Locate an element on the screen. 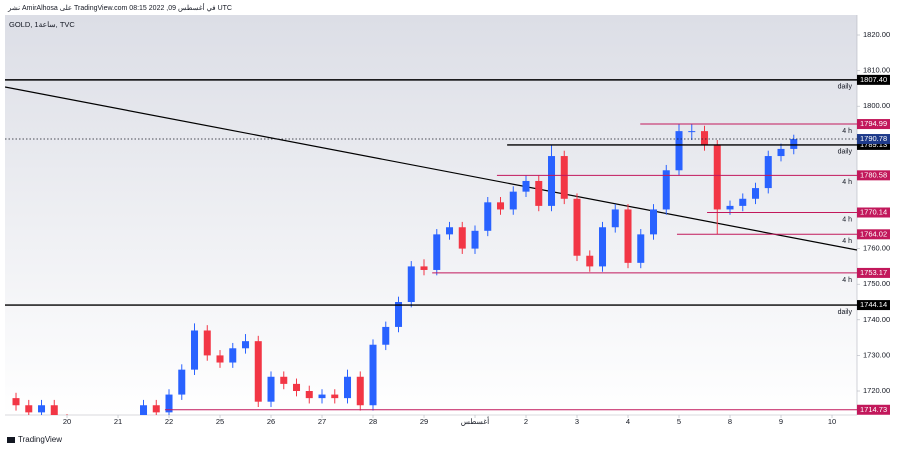  price-label: 1744.14 is located at coordinates (873, 304).